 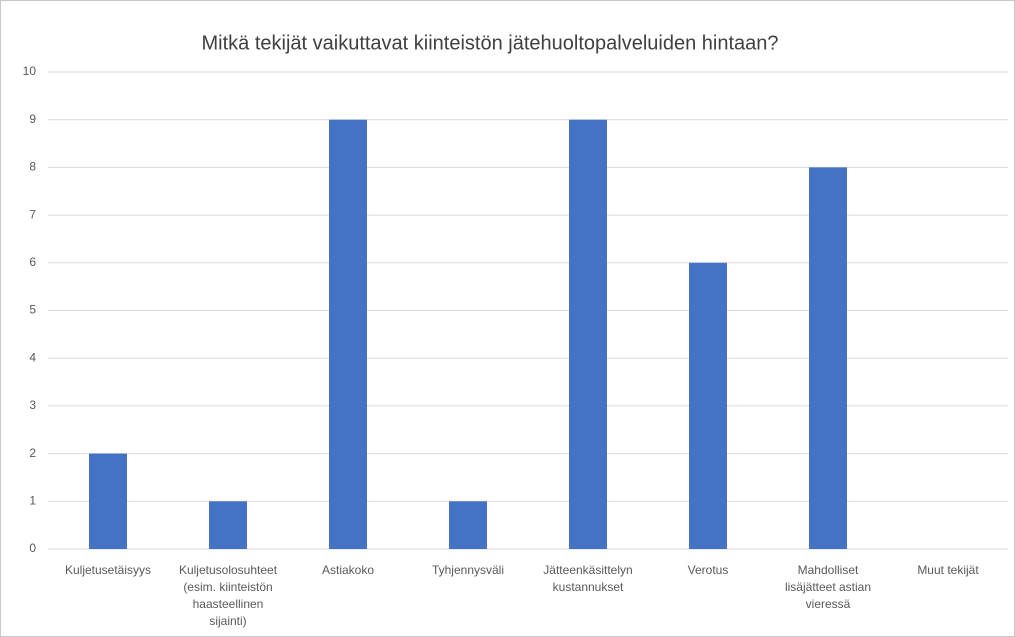 What do you see at coordinates (30, 71) in the screenshot?
I see `y-tick-label: 10` at bounding box center [30, 71].